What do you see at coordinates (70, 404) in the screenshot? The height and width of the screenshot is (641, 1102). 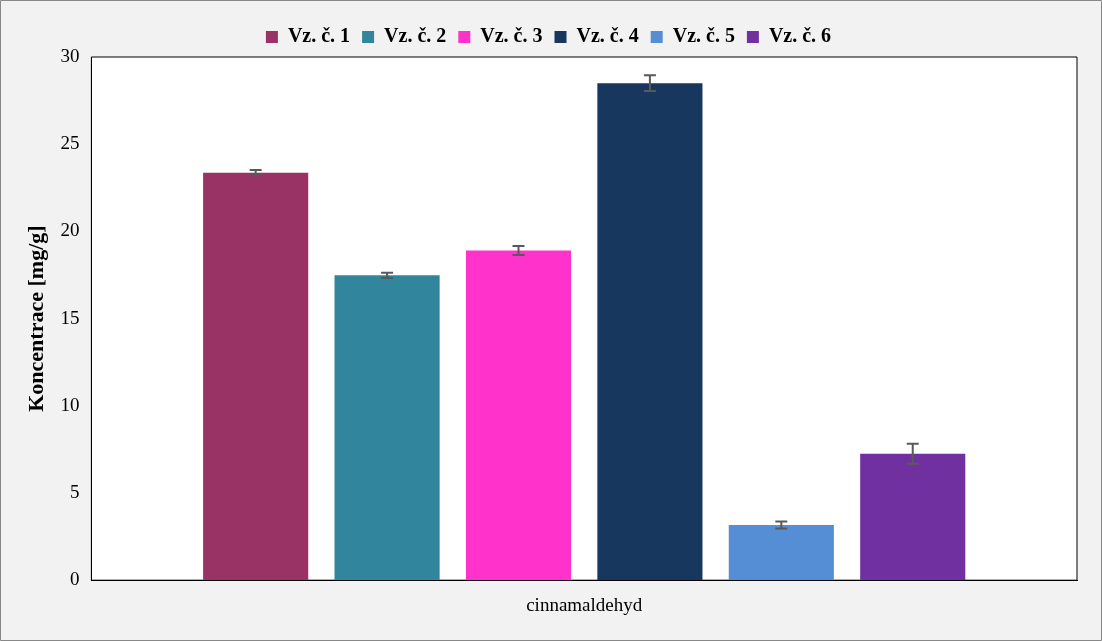 I see `y-tick-label: 10` at bounding box center [70, 404].